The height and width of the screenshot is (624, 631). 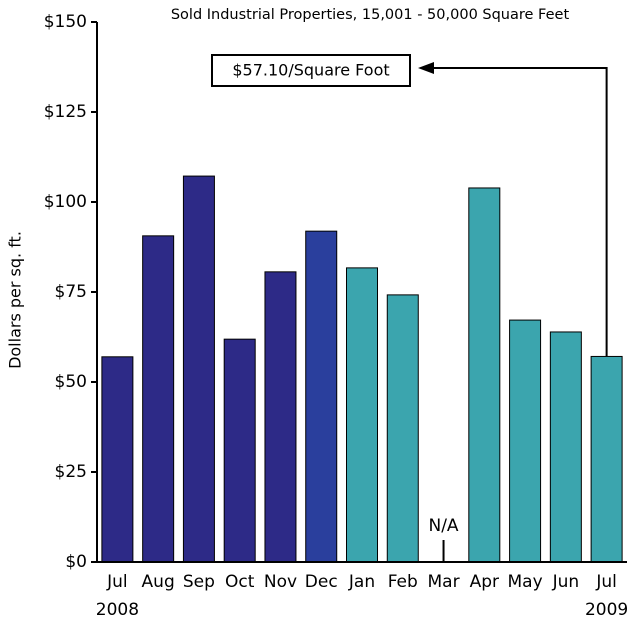 I want to click on annotation: $57.10/Square Foot, so click(x=310, y=70).